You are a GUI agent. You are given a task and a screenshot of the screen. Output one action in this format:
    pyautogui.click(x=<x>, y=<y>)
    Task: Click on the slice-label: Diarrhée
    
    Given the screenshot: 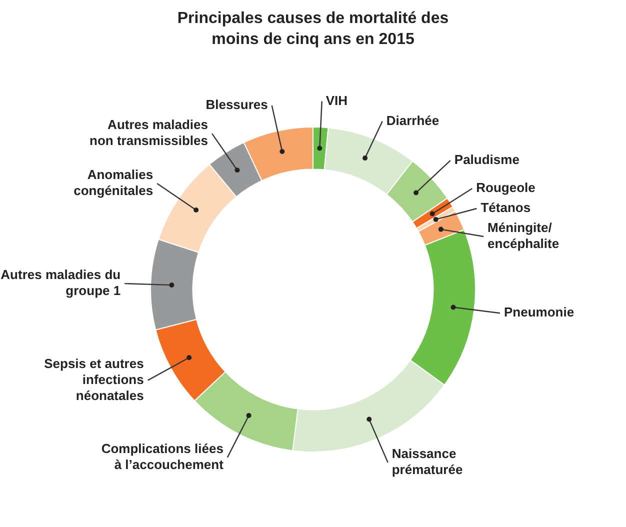 What is the action you would take?
    pyautogui.click(x=413, y=120)
    